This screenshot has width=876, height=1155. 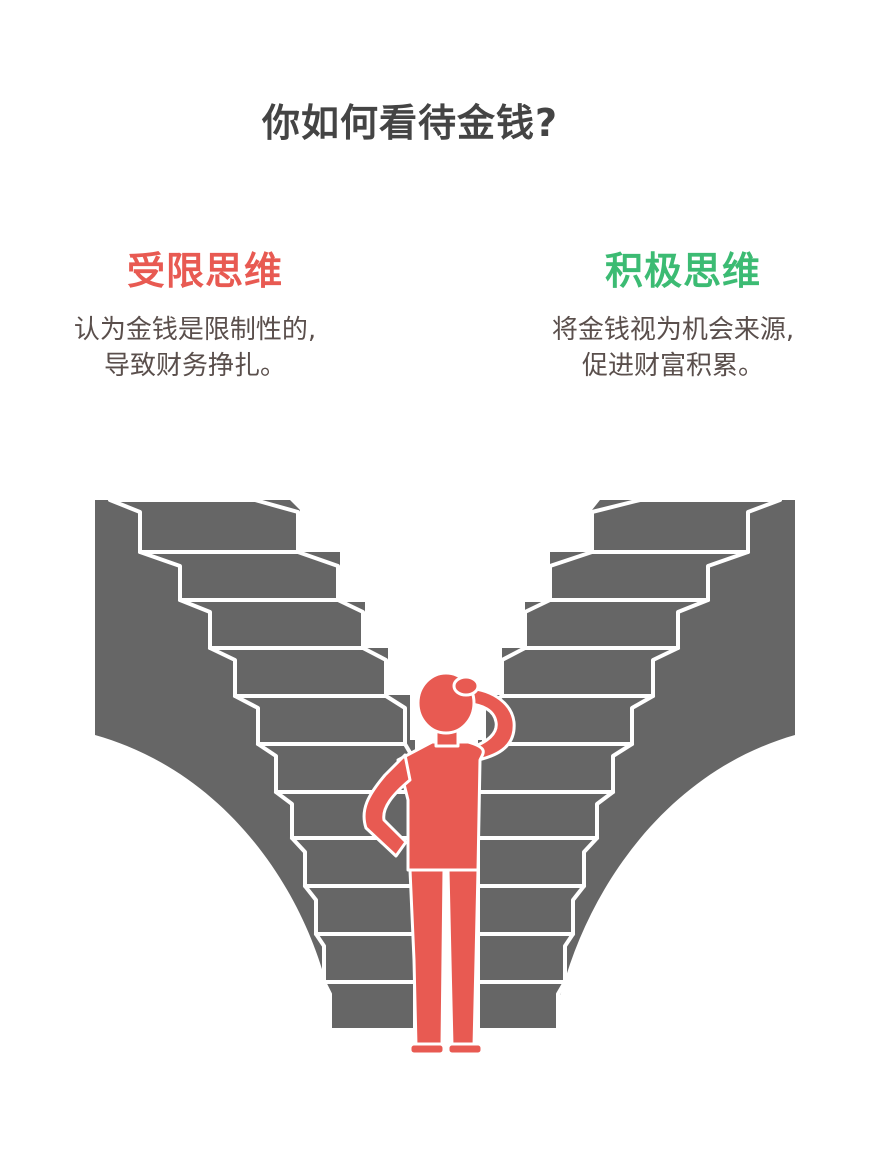 What do you see at coordinates (682, 271) in the screenshot?
I see `positive-mindset-heading: 积极思维` at bounding box center [682, 271].